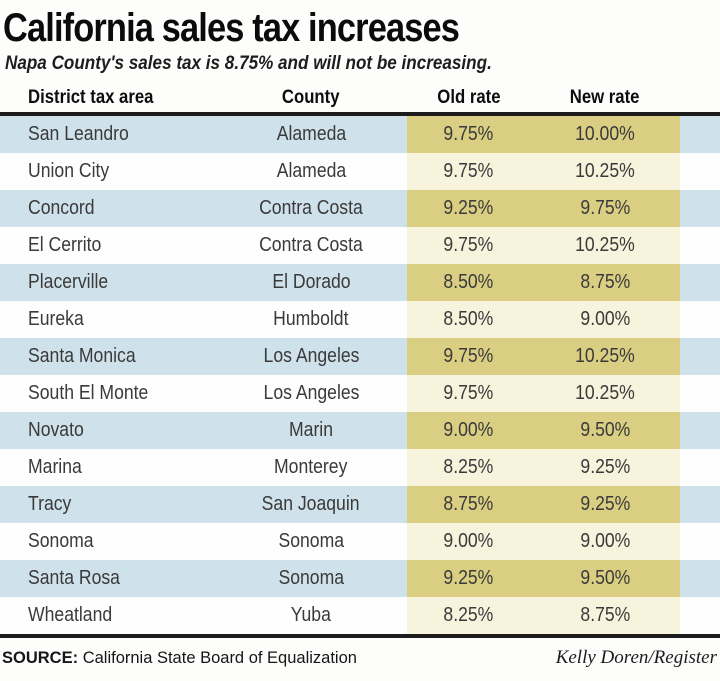 The height and width of the screenshot is (681, 720). Describe the element at coordinates (700, 97) in the screenshot. I see `header-spacer` at that location.